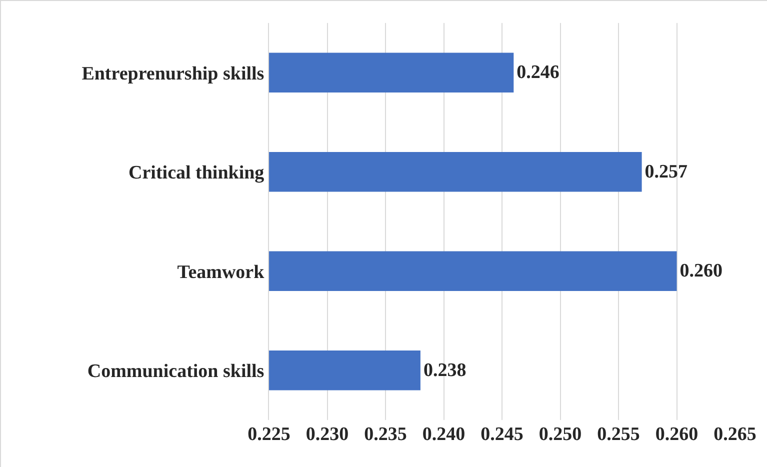  Describe the element at coordinates (676, 434) in the screenshot. I see `x-tick-label: 0.260` at that location.